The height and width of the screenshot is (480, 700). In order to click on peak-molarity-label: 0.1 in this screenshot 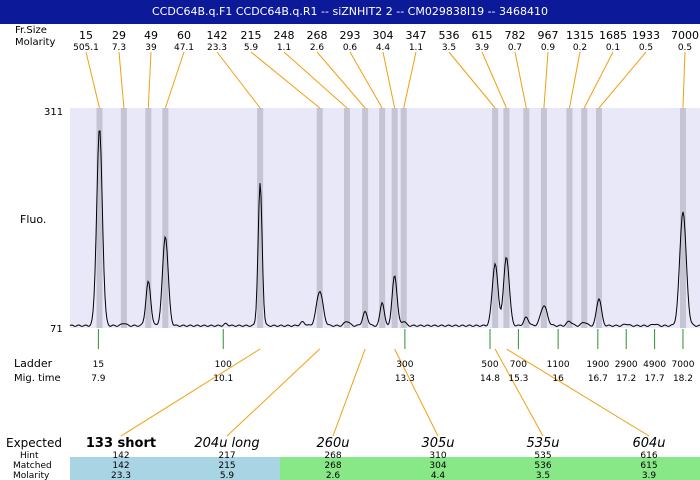, I will do `click(613, 48)`.